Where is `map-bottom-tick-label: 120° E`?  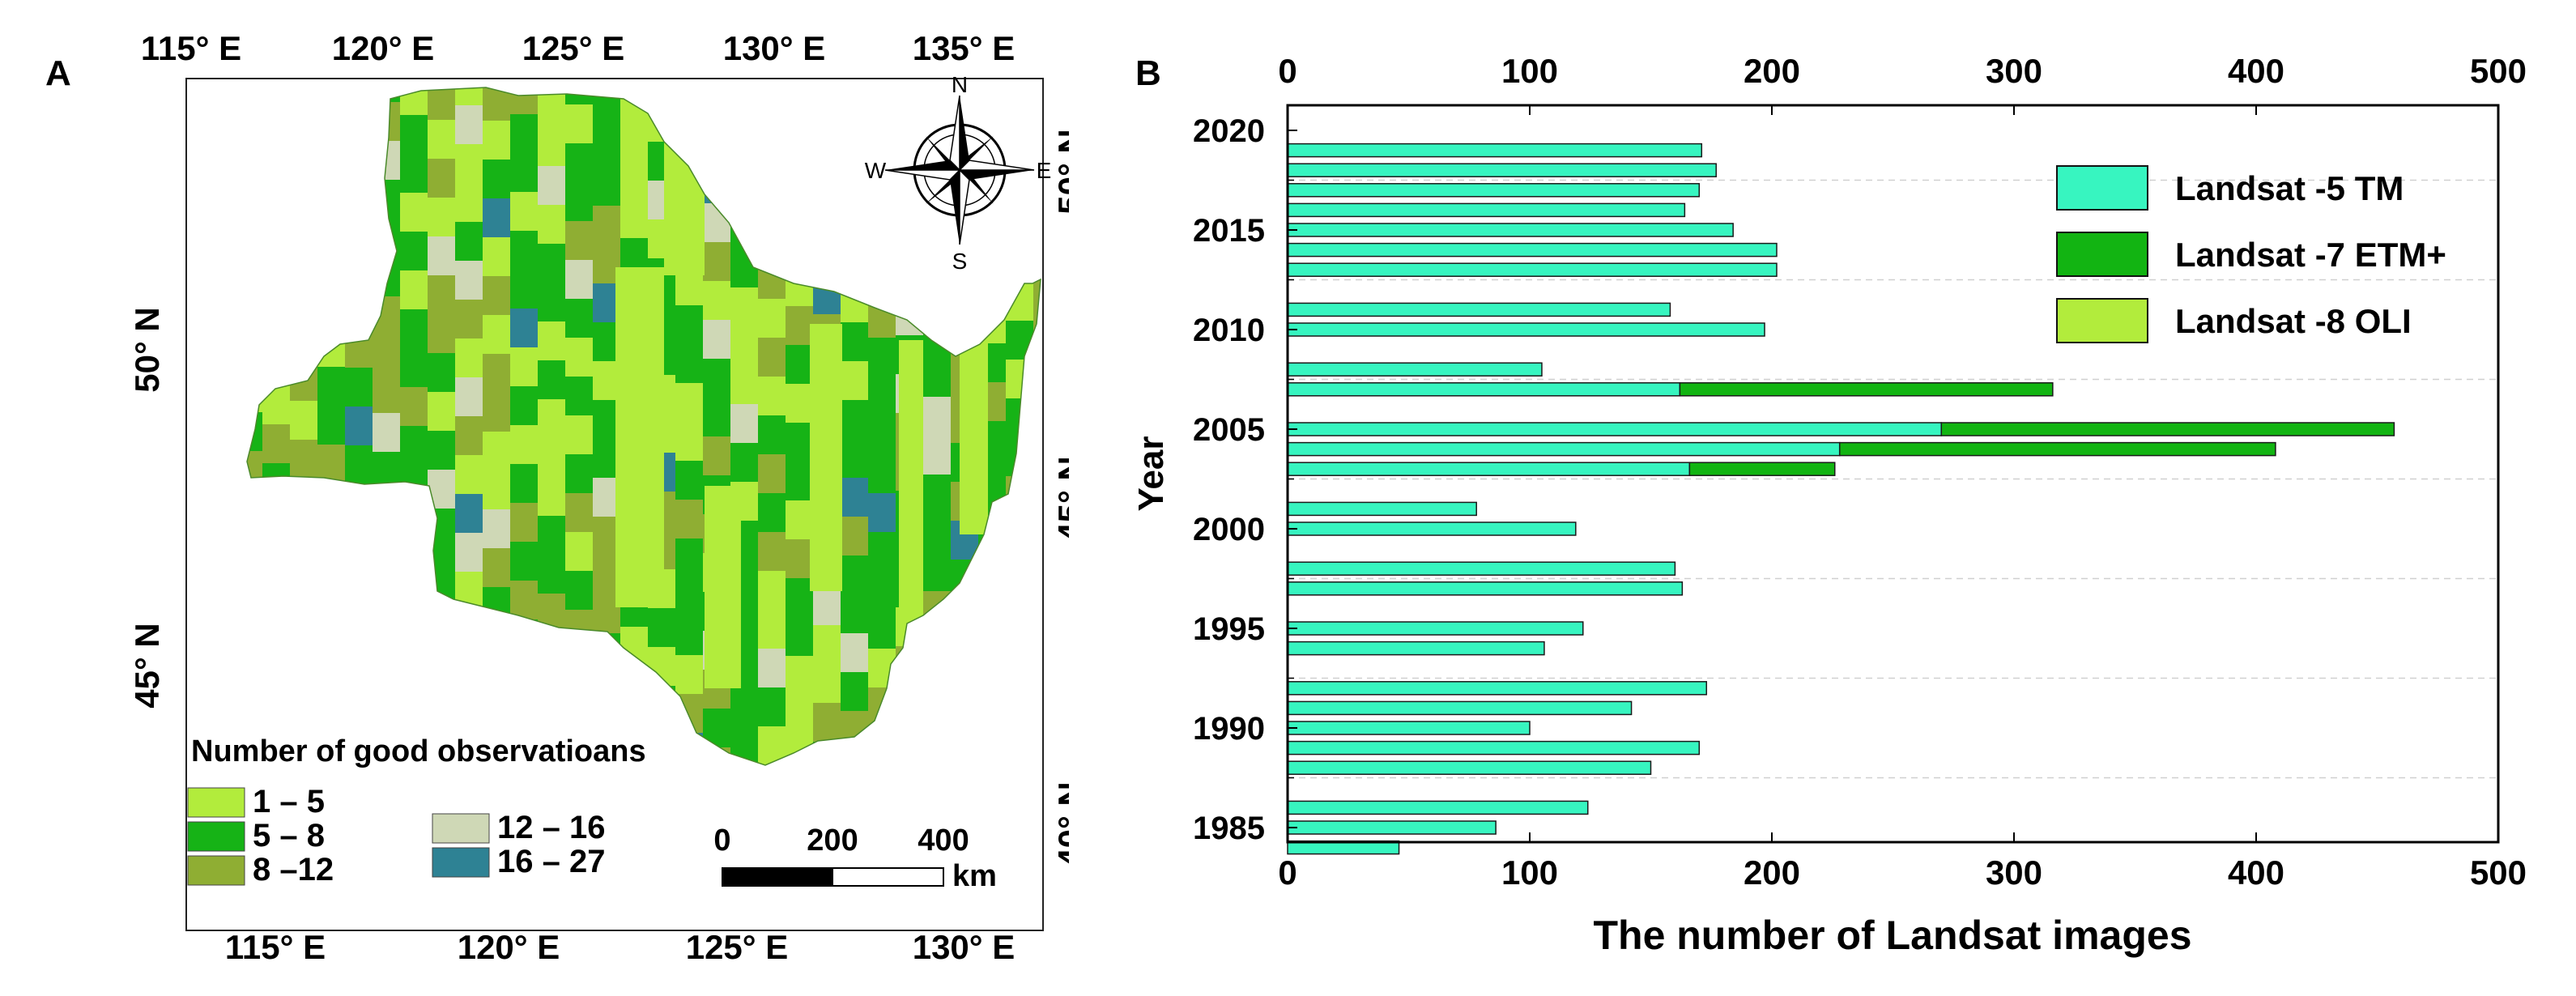
map-bottom-tick-label: 120° E is located at coordinates (509, 947).